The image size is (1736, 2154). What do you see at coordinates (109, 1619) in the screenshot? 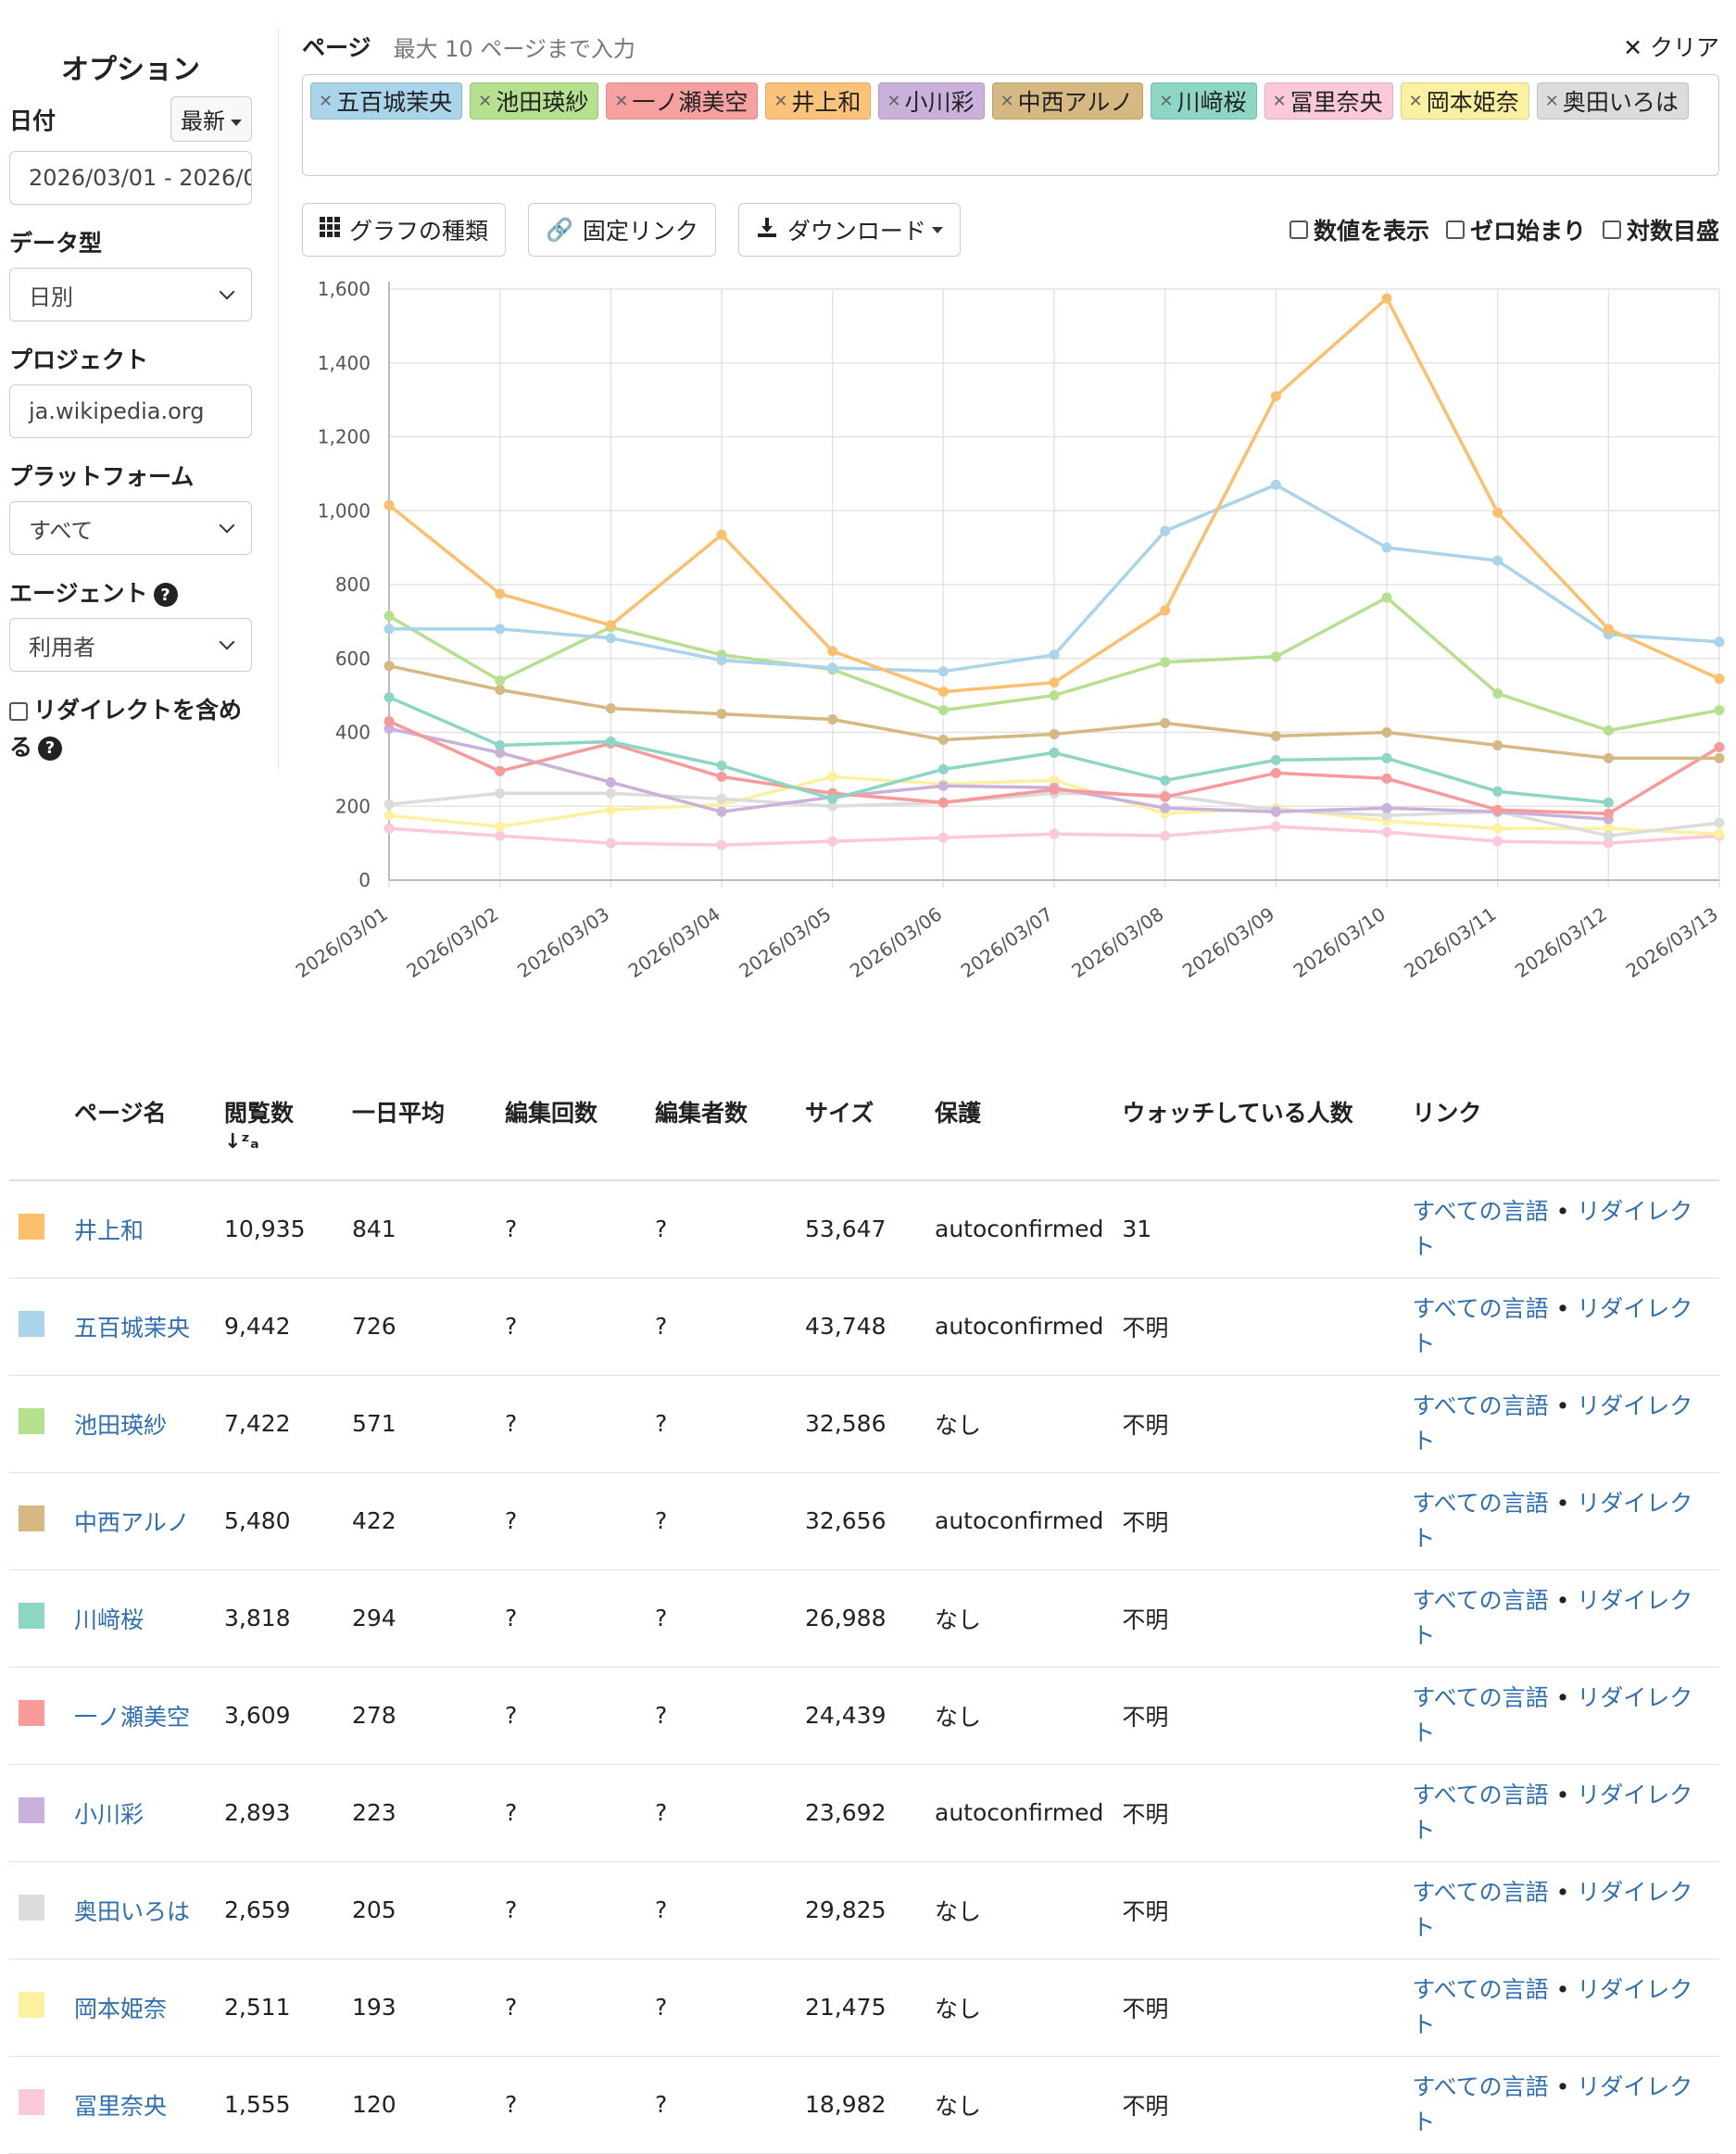
I see `page-name-link: 川﨑桜` at bounding box center [109, 1619].